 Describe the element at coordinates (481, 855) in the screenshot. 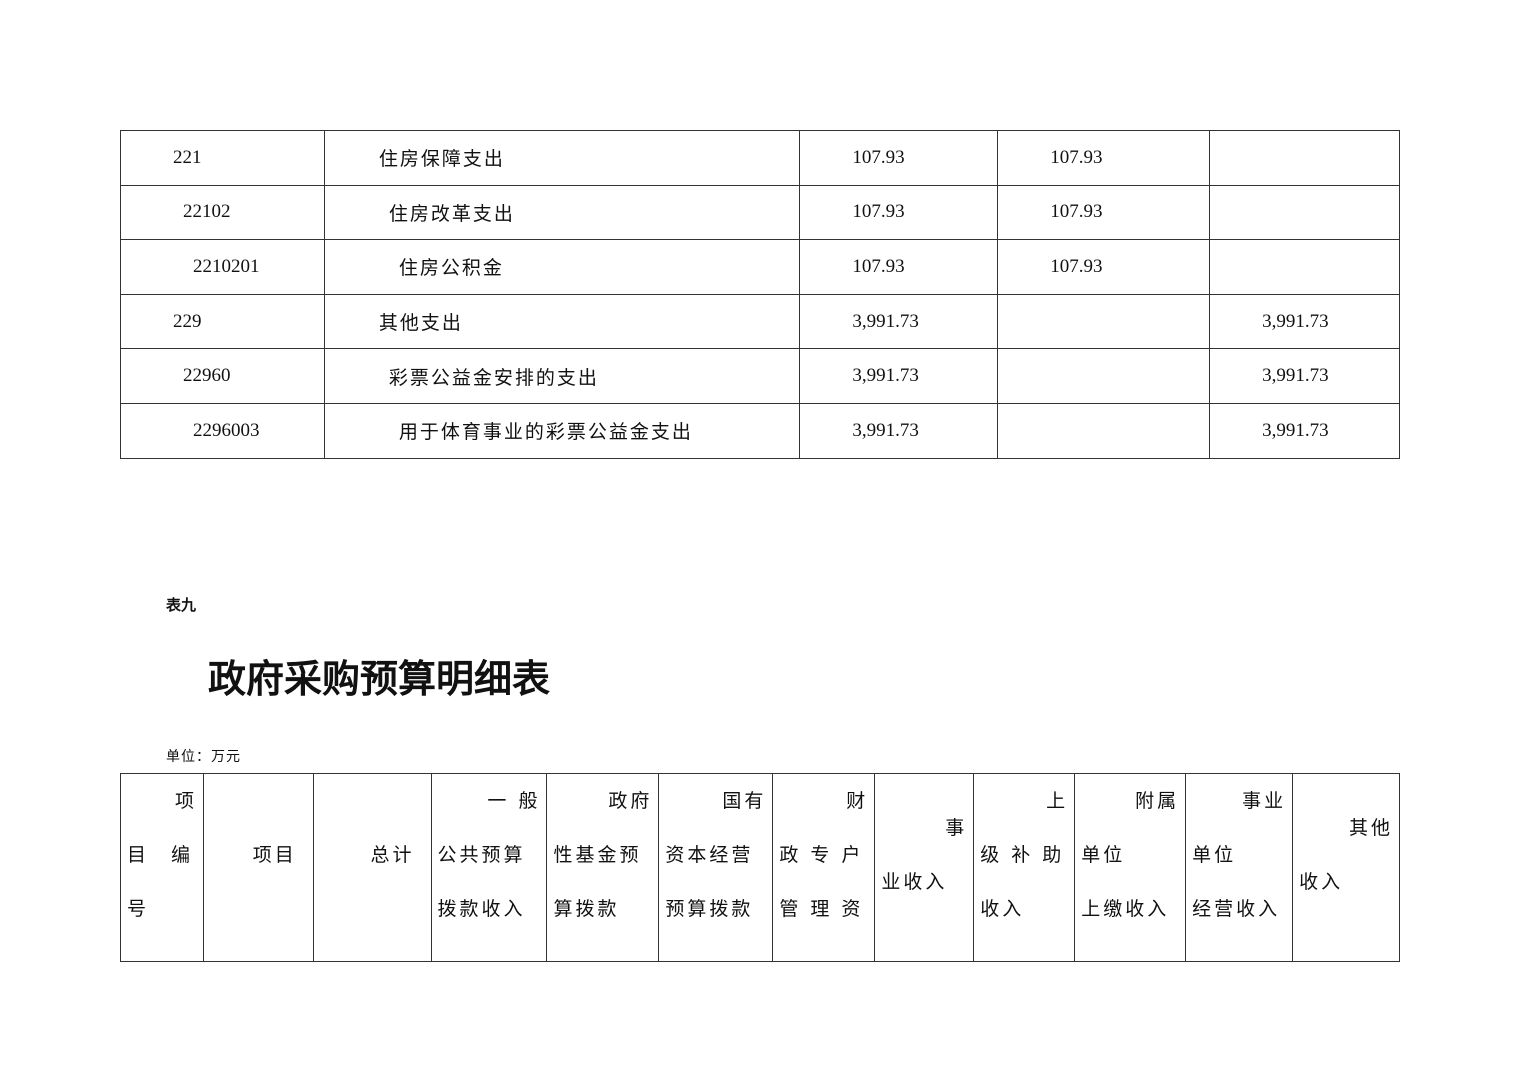

I see `header-line: 公共预算` at that location.